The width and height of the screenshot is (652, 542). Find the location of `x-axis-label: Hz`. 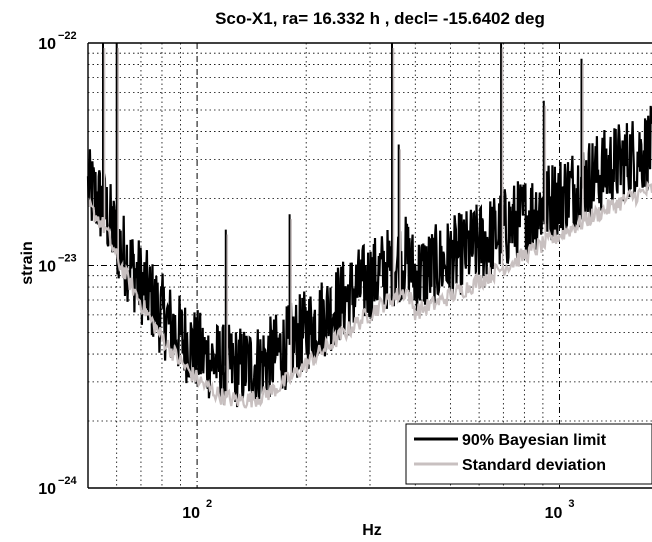

x-axis-label: Hz is located at coordinates (372, 530).